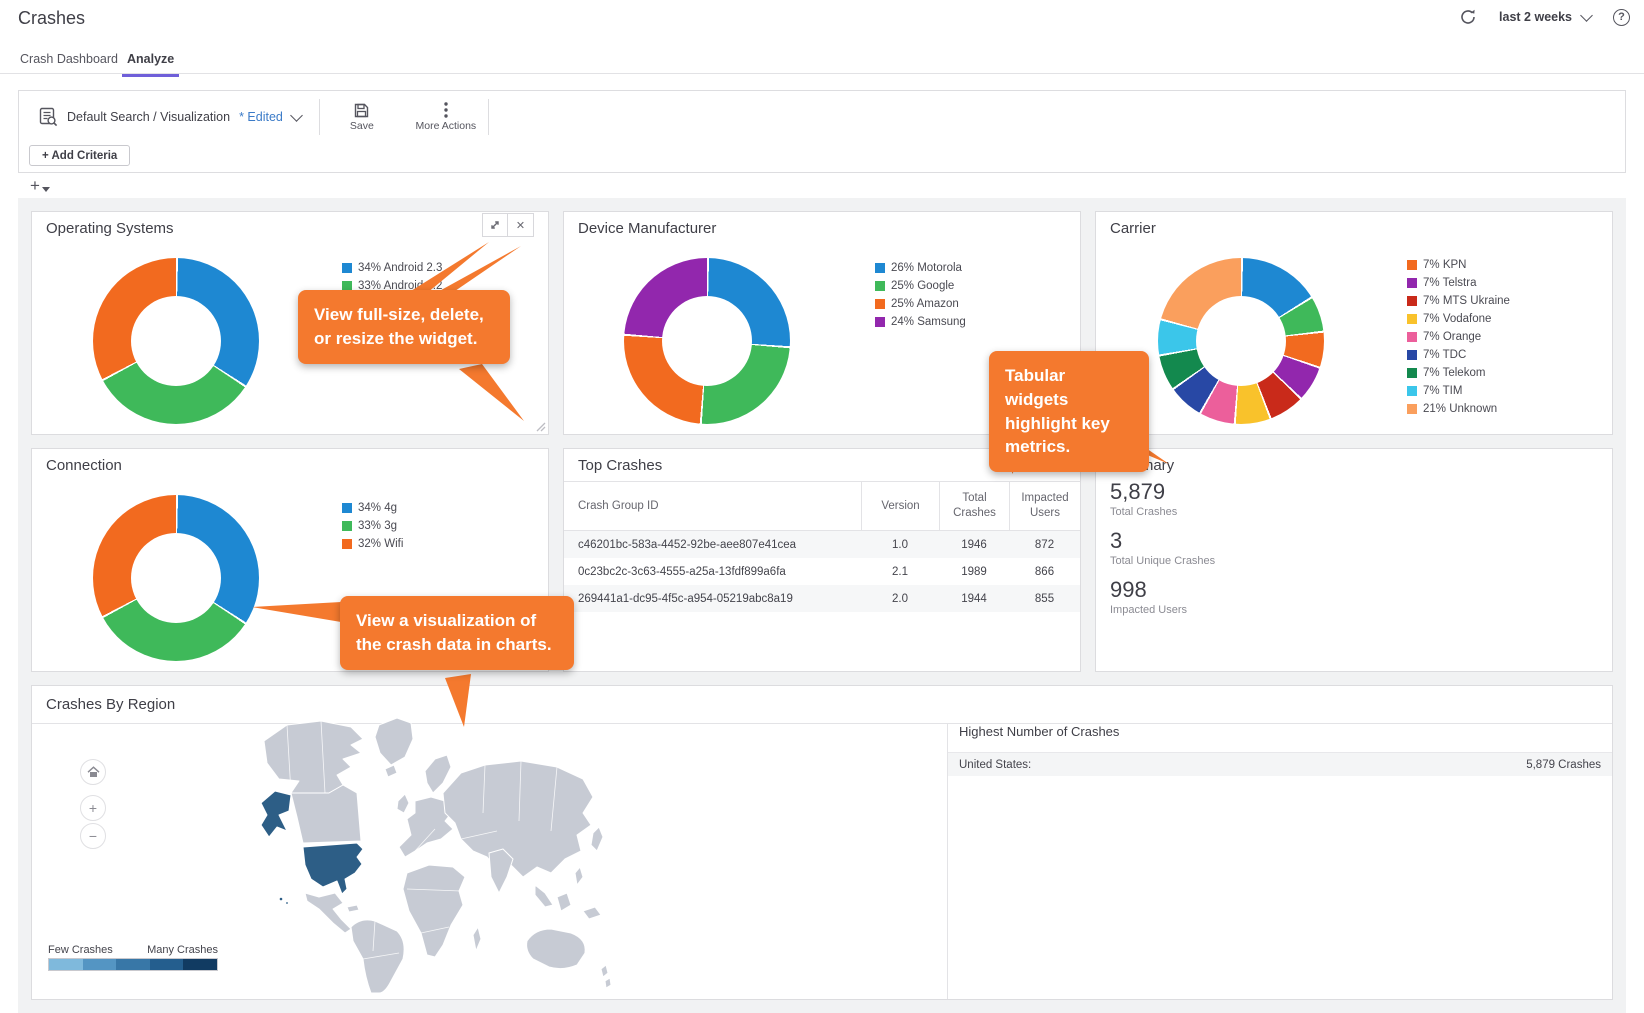 Image resolution: width=1644 pixels, height=1013 pixels. I want to click on legend-item: 33% 3g, so click(372, 526).